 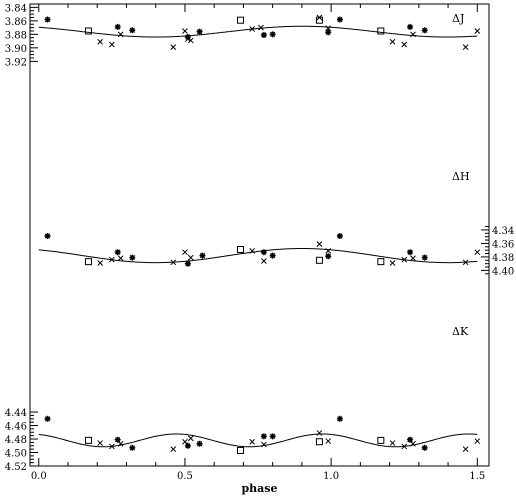 I want to click on y-tick-label-left: 4.50, so click(x=16, y=454).